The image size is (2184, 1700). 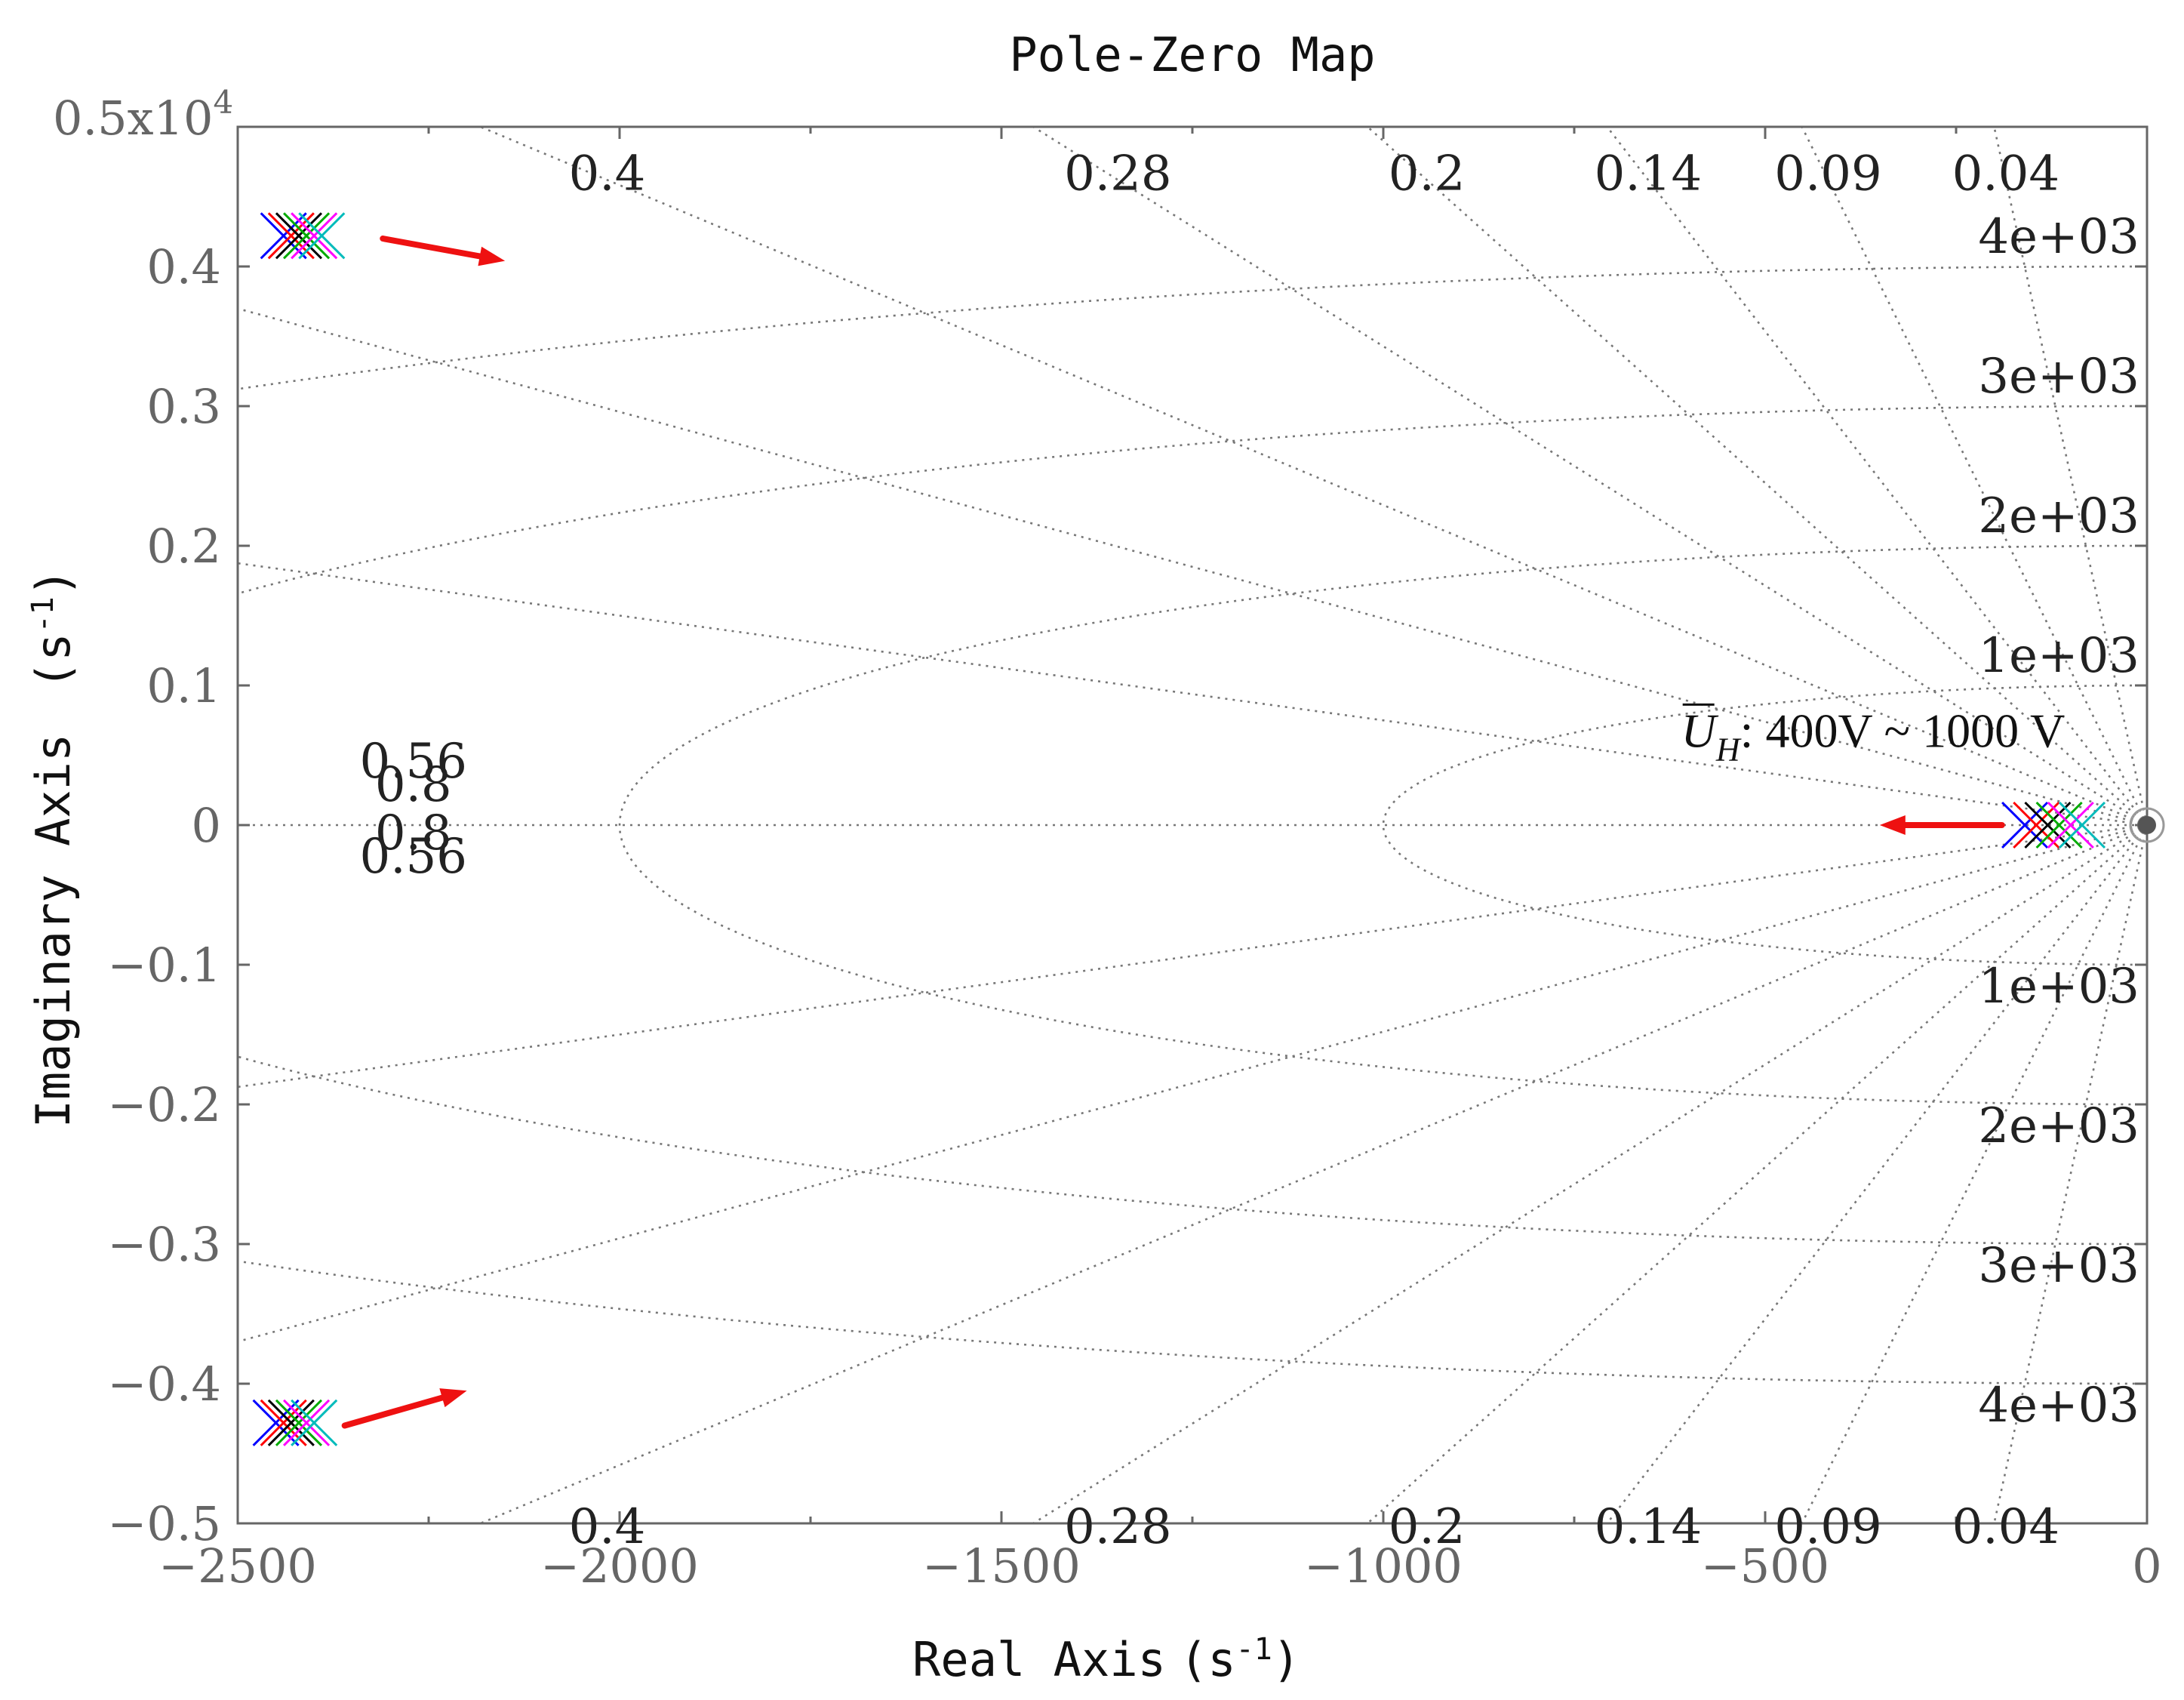 I want to click on y-unit-base: s, so click(x=53, y=647).